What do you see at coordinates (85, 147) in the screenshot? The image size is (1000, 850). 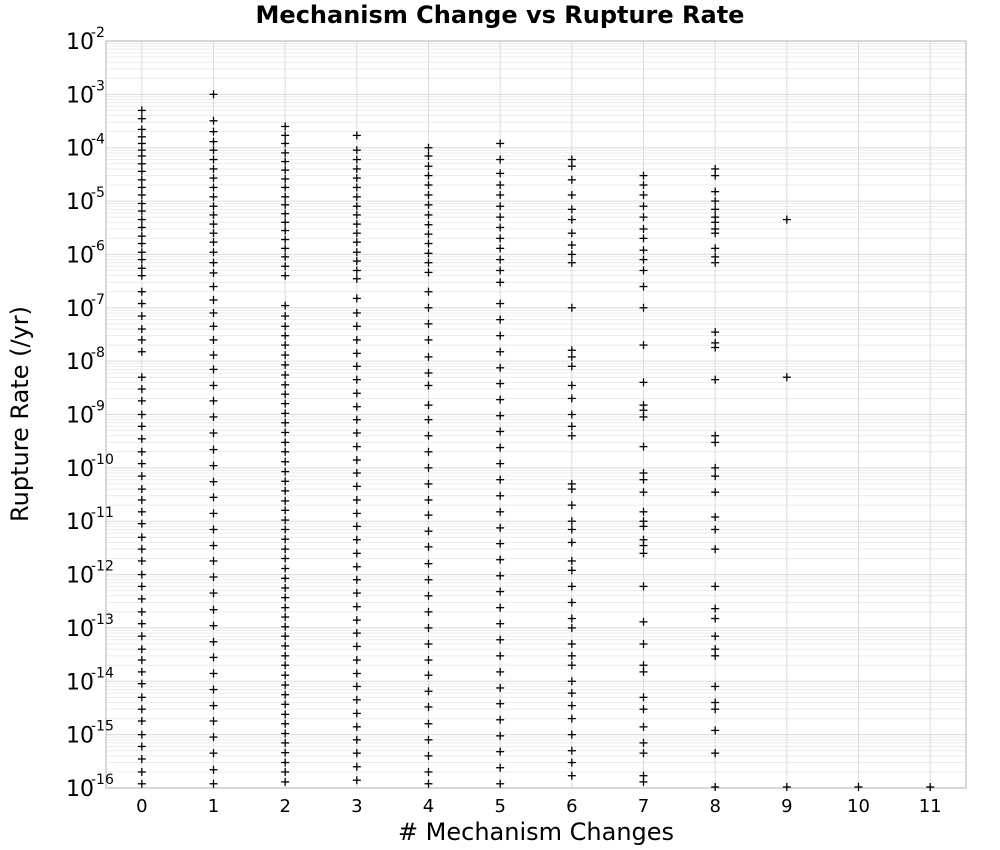 I see `y-tick-label: 10-4` at bounding box center [85, 147].